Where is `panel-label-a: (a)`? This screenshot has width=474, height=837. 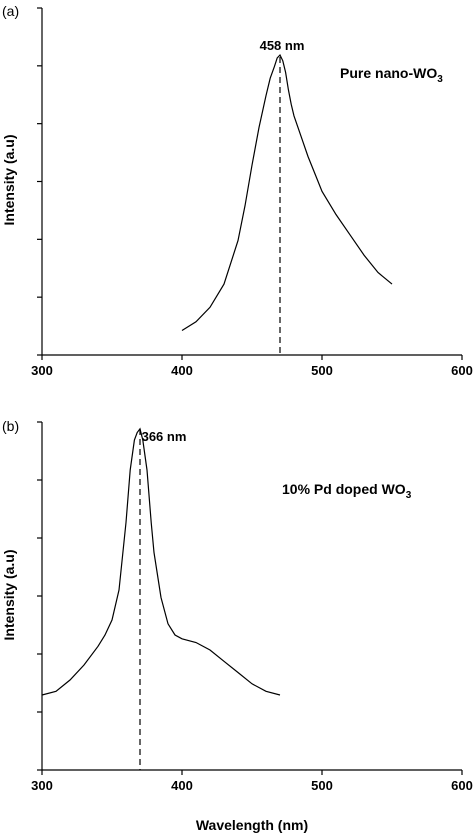
panel-label-a: (a) is located at coordinates (10, 11).